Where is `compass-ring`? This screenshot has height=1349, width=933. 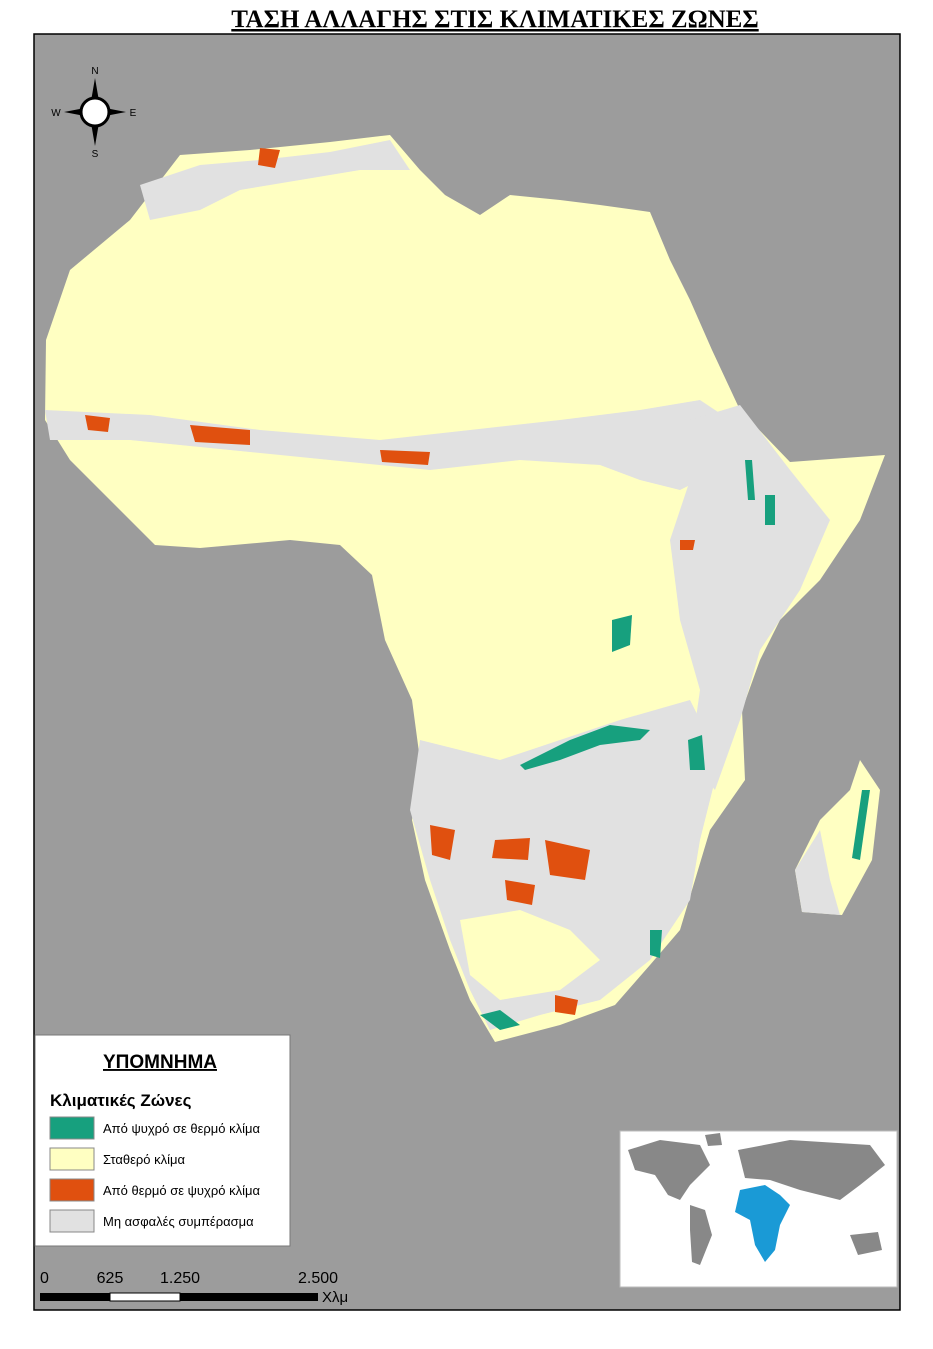 compass-ring is located at coordinates (95, 112).